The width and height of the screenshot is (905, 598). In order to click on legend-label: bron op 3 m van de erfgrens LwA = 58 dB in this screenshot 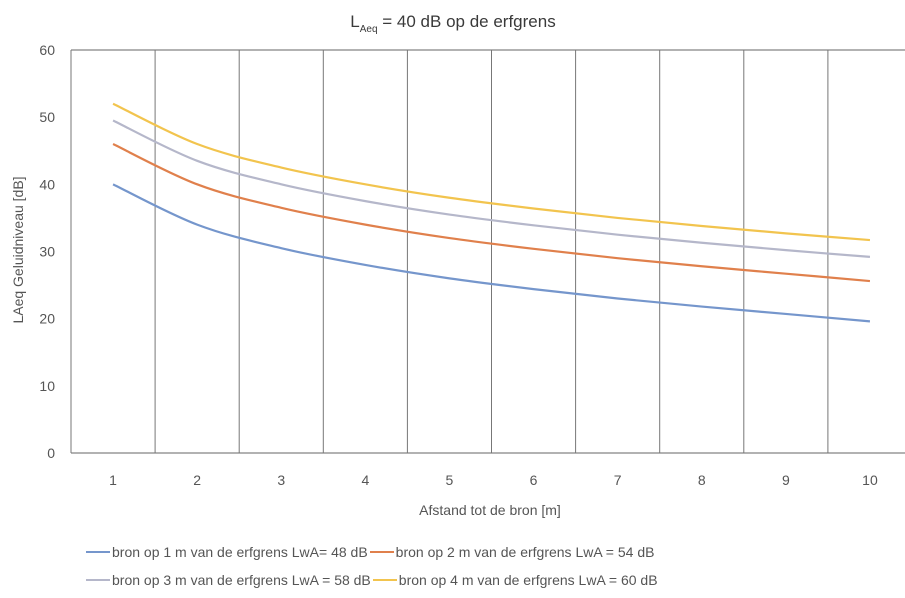, I will do `click(241, 580)`.